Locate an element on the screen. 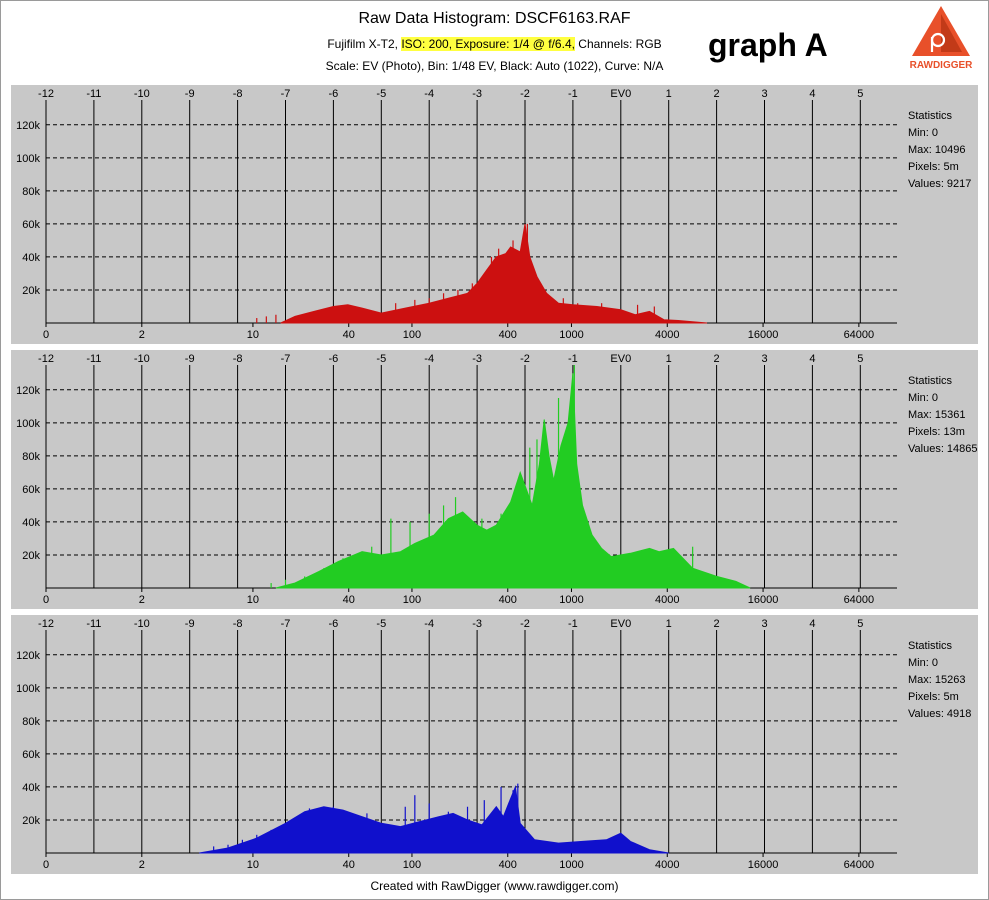 The height and width of the screenshot is (900, 989). histogram-area-blue is located at coordinates (434, 819).